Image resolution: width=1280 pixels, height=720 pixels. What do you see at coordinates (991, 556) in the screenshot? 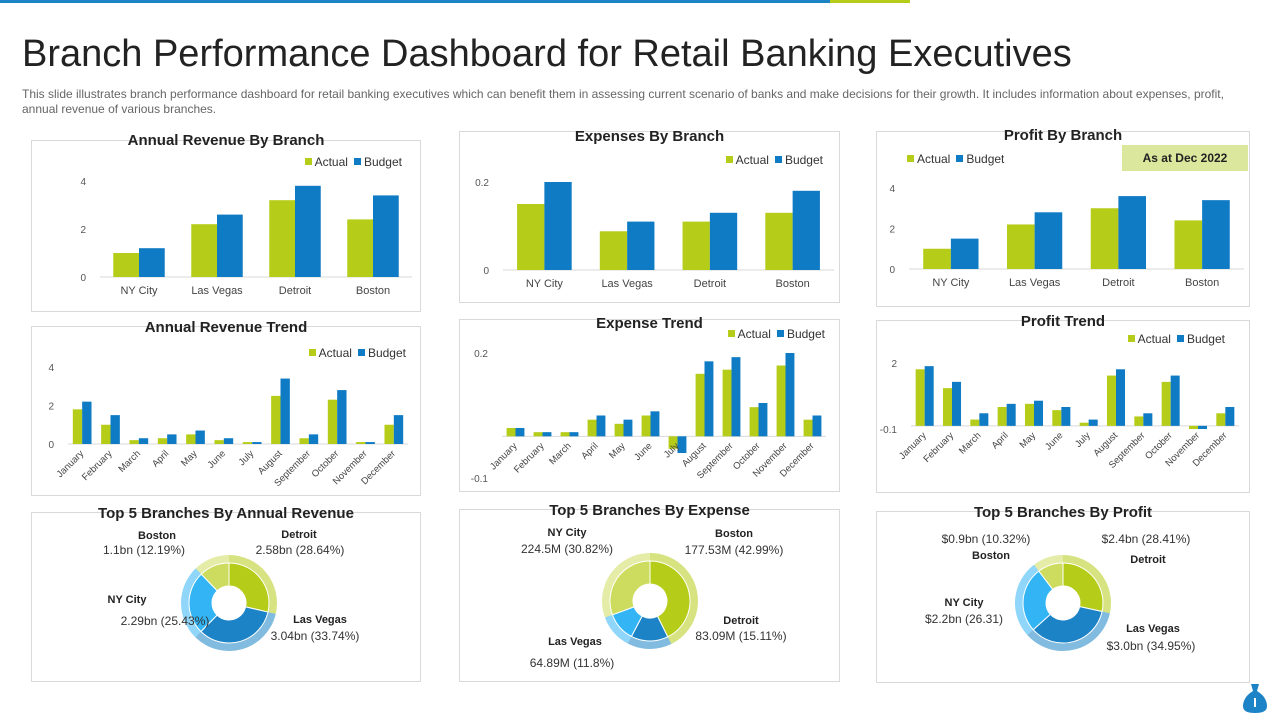
I see `slice-name-label: Boston` at bounding box center [991, 556].